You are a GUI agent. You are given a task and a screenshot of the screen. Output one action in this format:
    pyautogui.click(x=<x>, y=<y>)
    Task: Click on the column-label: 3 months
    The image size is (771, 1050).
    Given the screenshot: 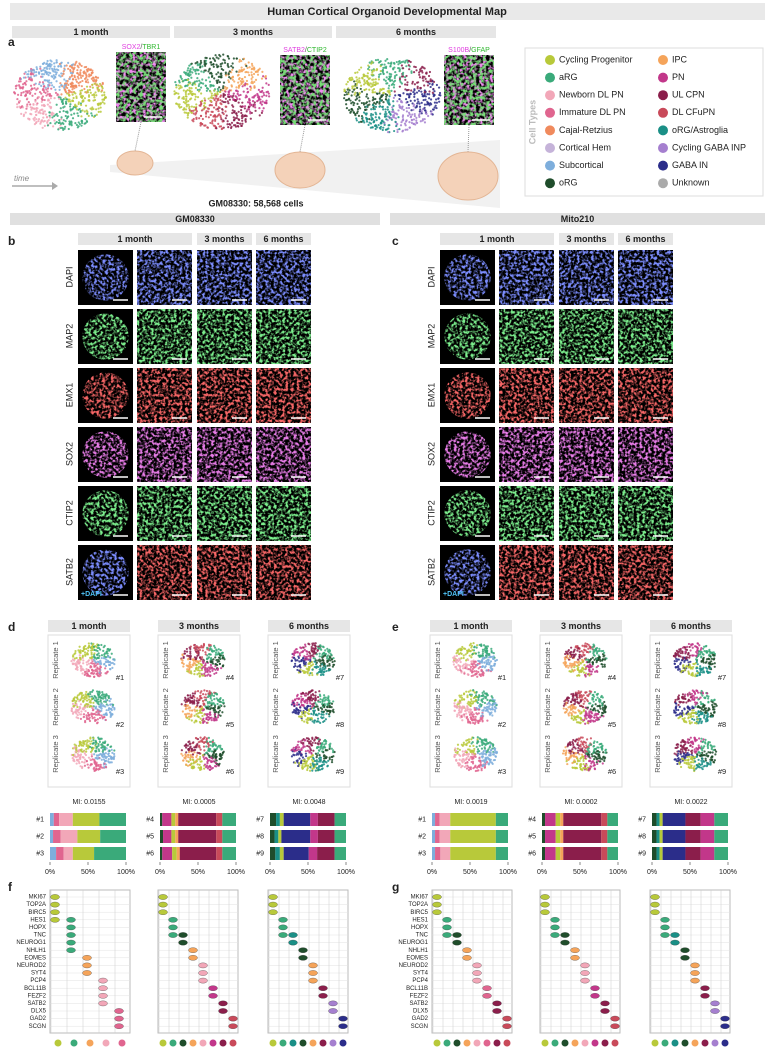 What is the action you would take?
    pyautogui.click(x=586, y=239)
    